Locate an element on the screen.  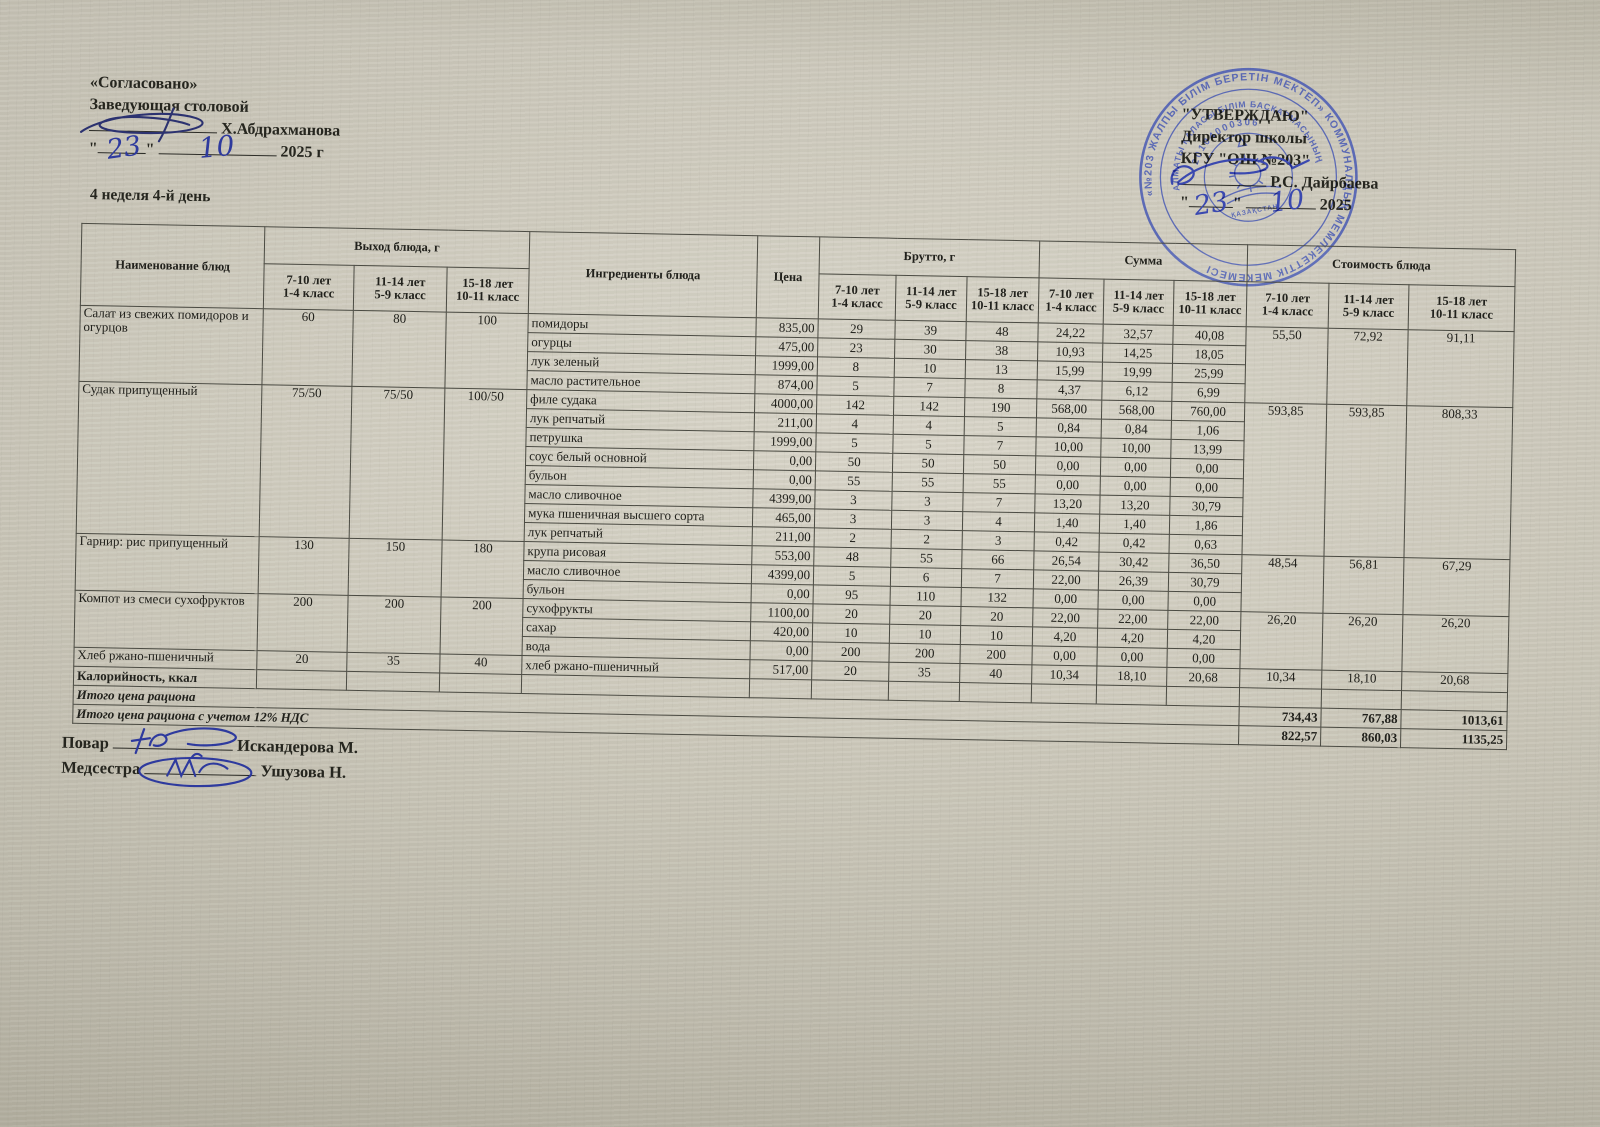
cook-label: Повар is located at coordinates (85, 742).